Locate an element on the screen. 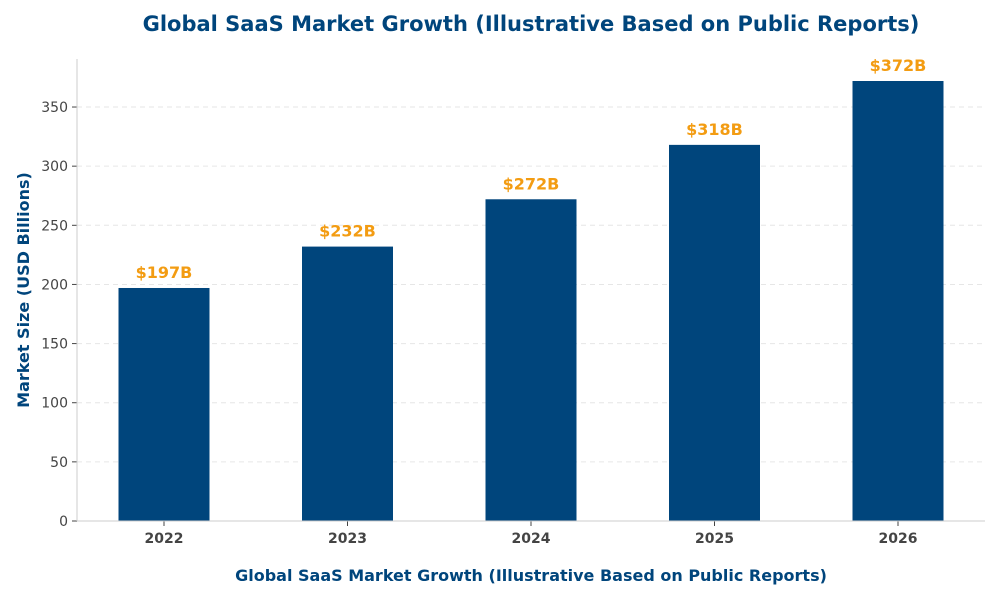 The width and height of the screenshot is (1000, 600). bar-2026 is located at coordinates (898, 301).